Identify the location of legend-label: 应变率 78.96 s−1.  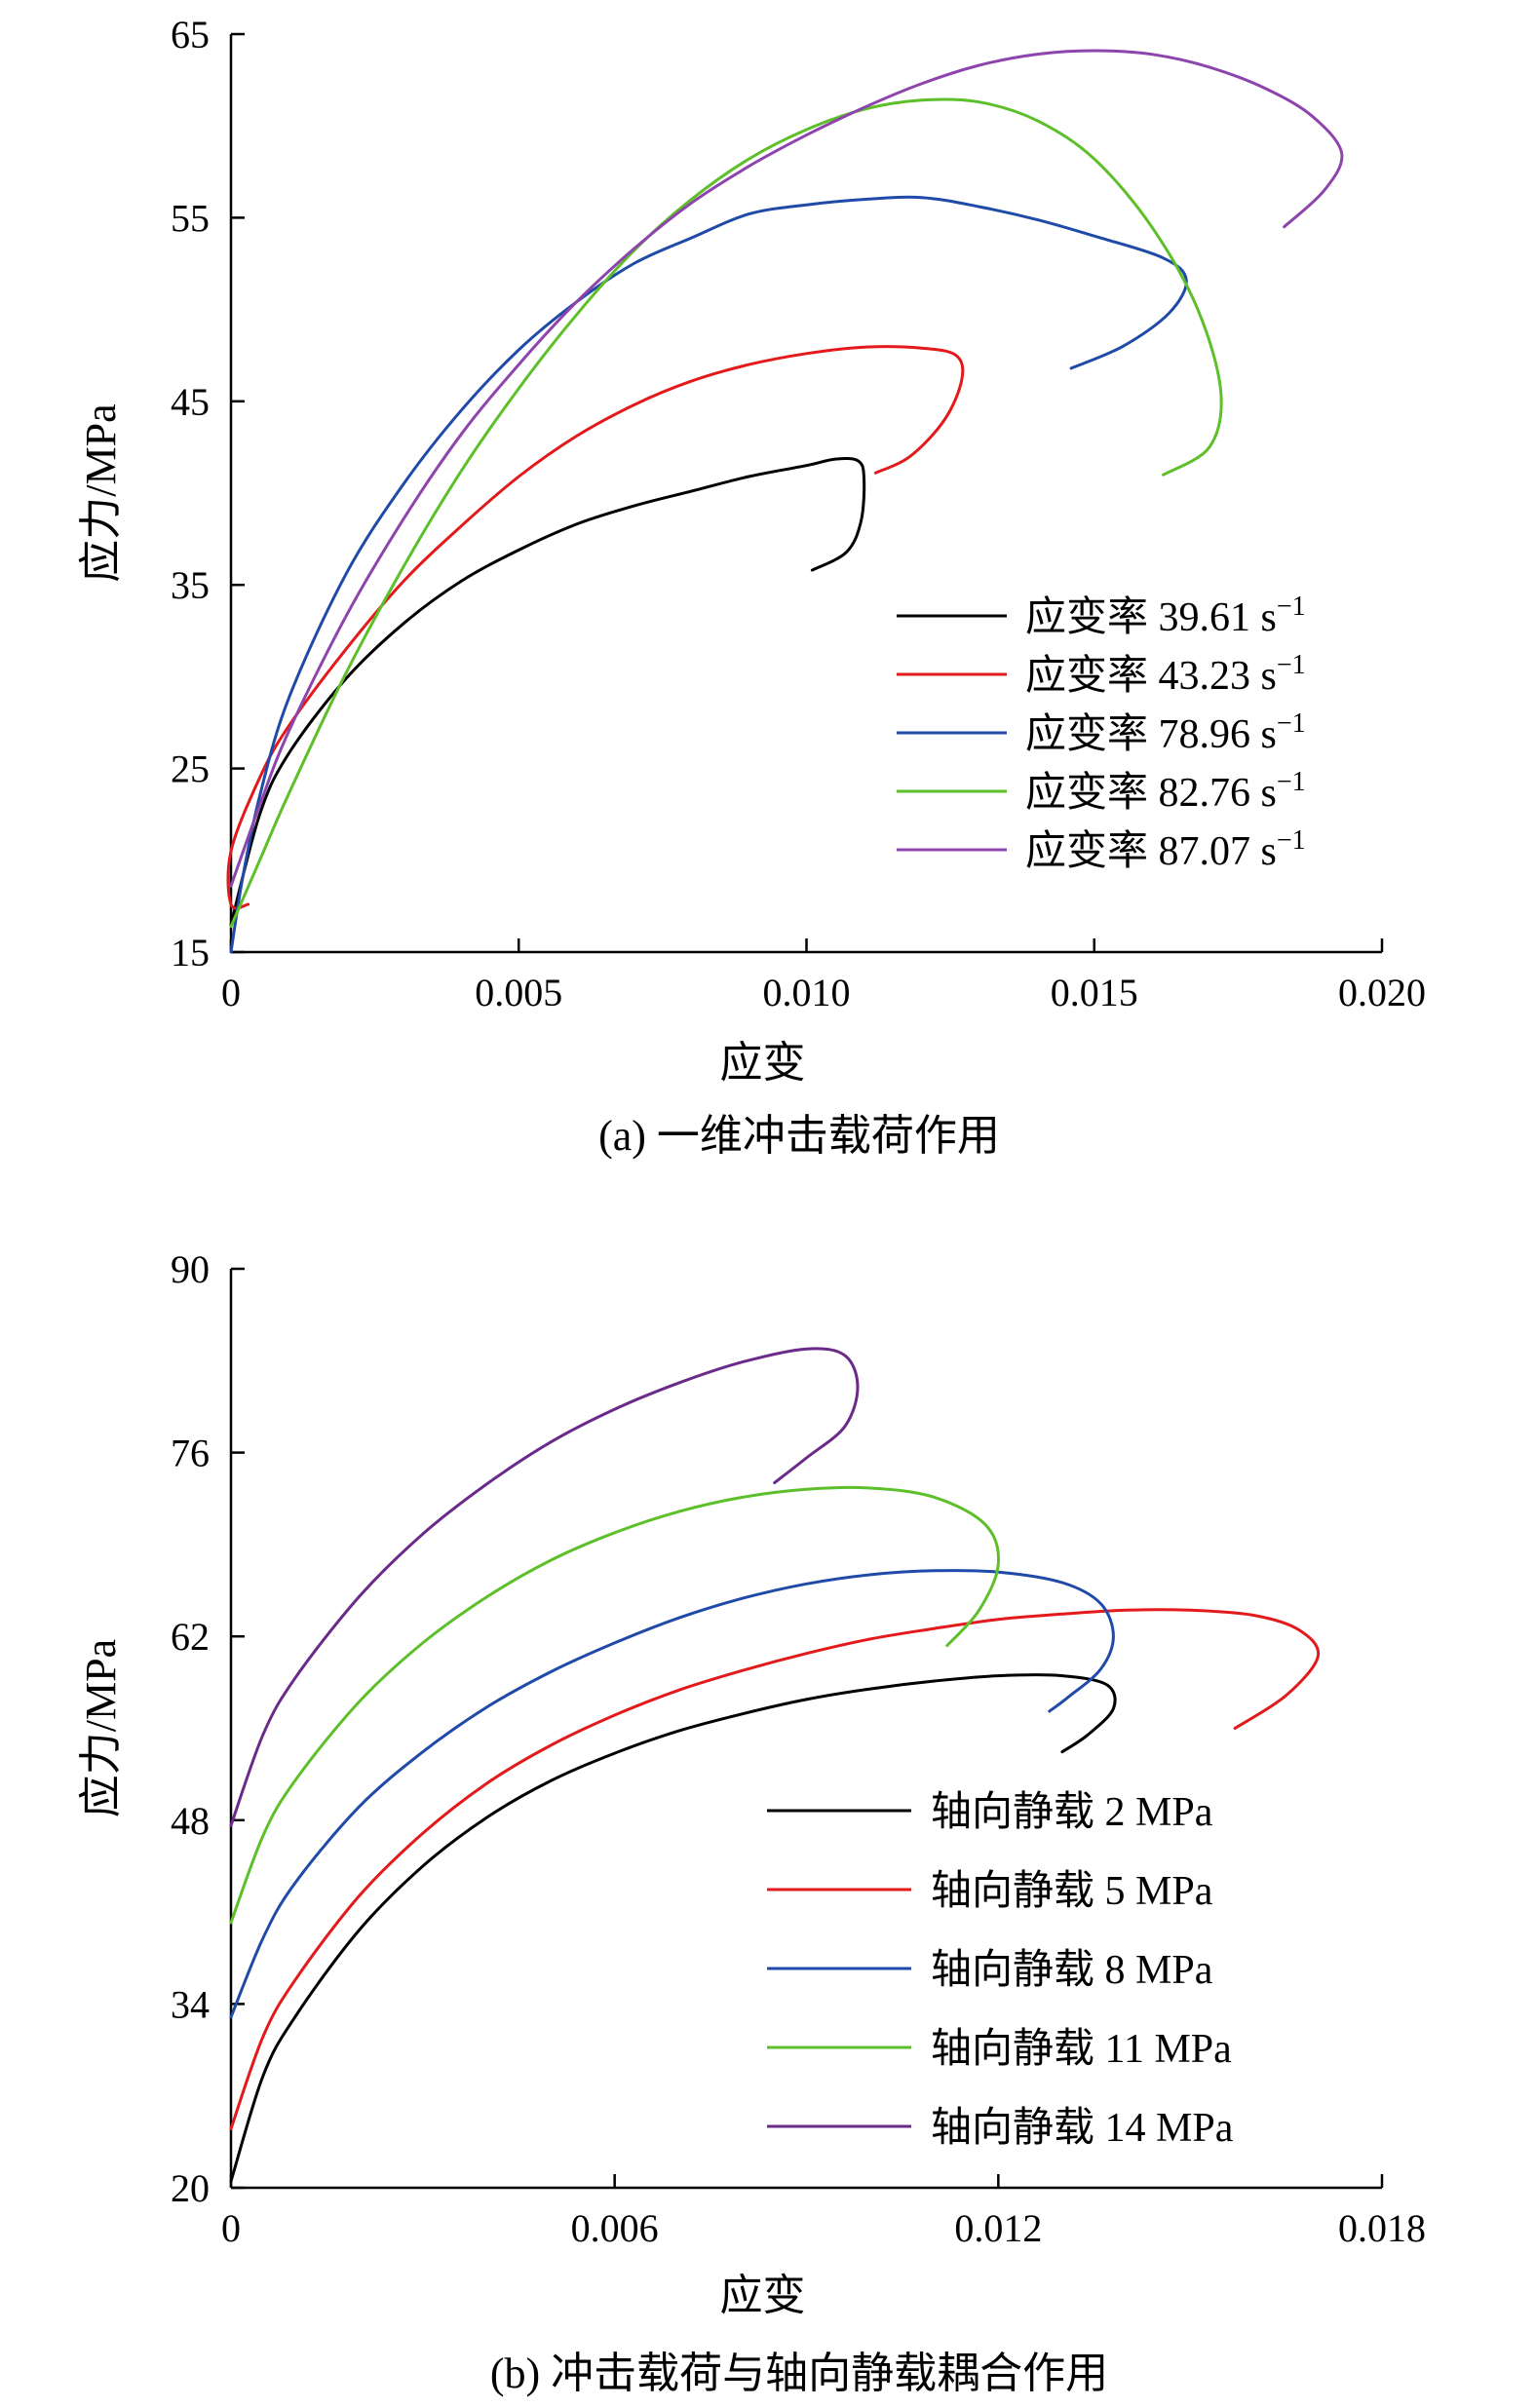
(1165, 732).